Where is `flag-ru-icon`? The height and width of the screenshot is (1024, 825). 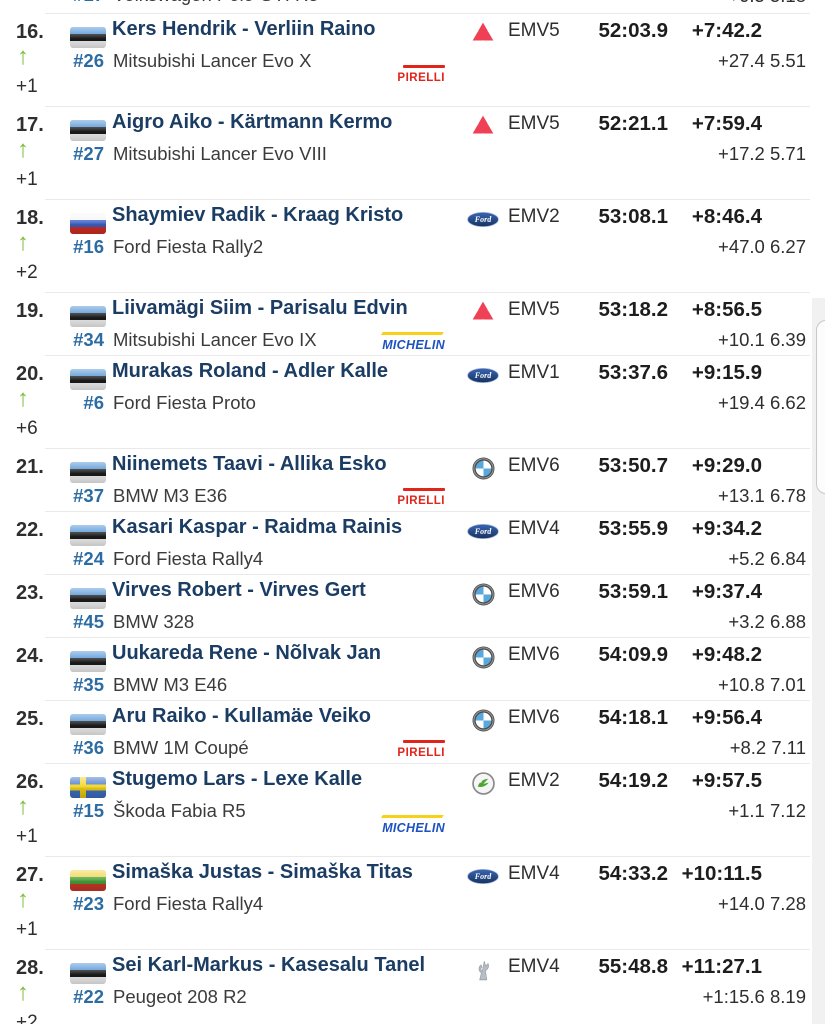
flag-ru-icon is located at coordinates (88, 223).